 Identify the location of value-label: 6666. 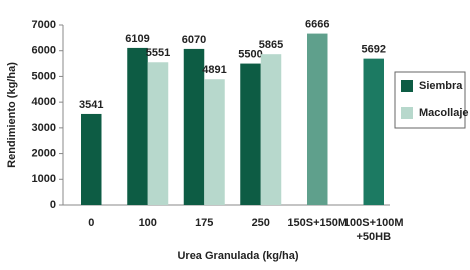
(317, 24).